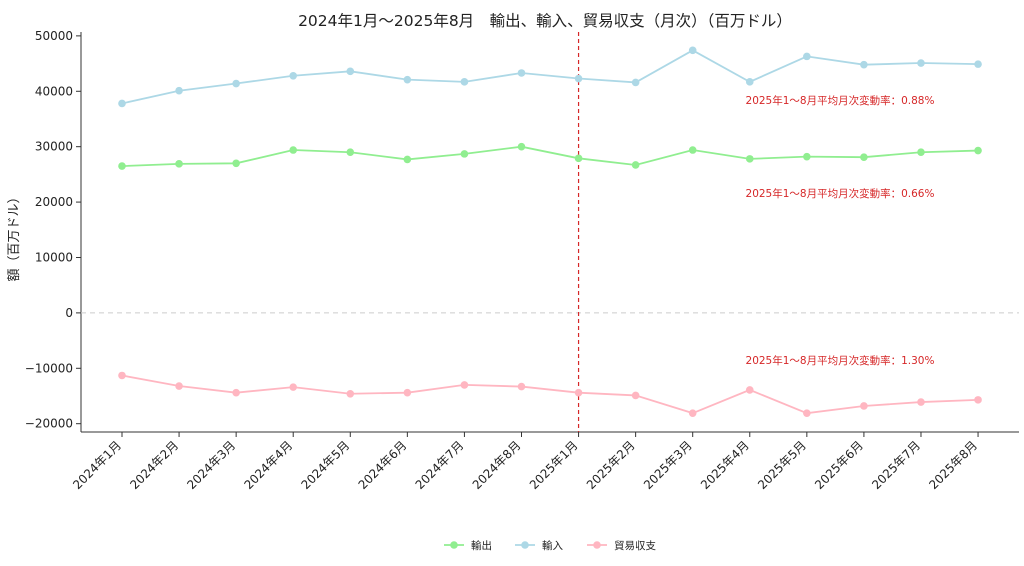 Image resolution: width=1024 pixels, height=566 pixels. Describe the element at coordinates (49, 424) in the screenshot. I see `y-tick-label: −20000` at that location.